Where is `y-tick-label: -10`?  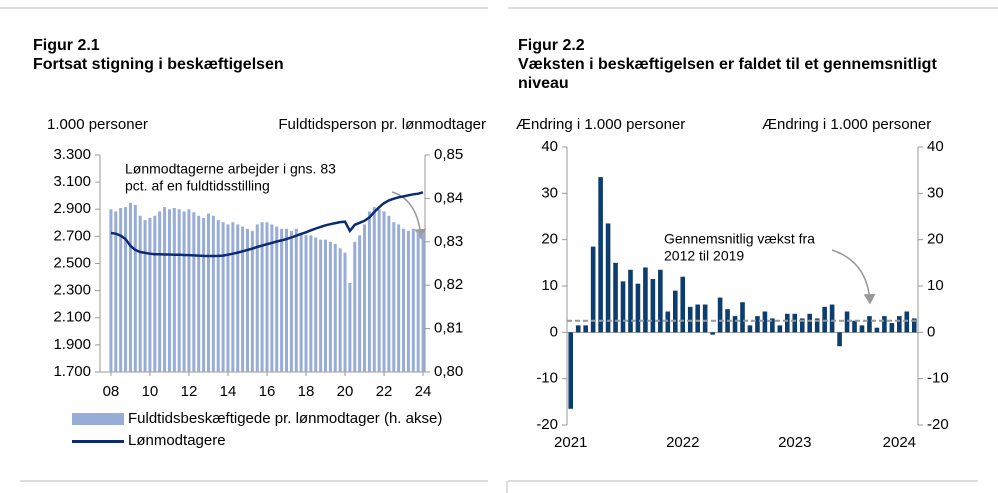 y-tick-label: -10 is located at coordinates (547, 378).